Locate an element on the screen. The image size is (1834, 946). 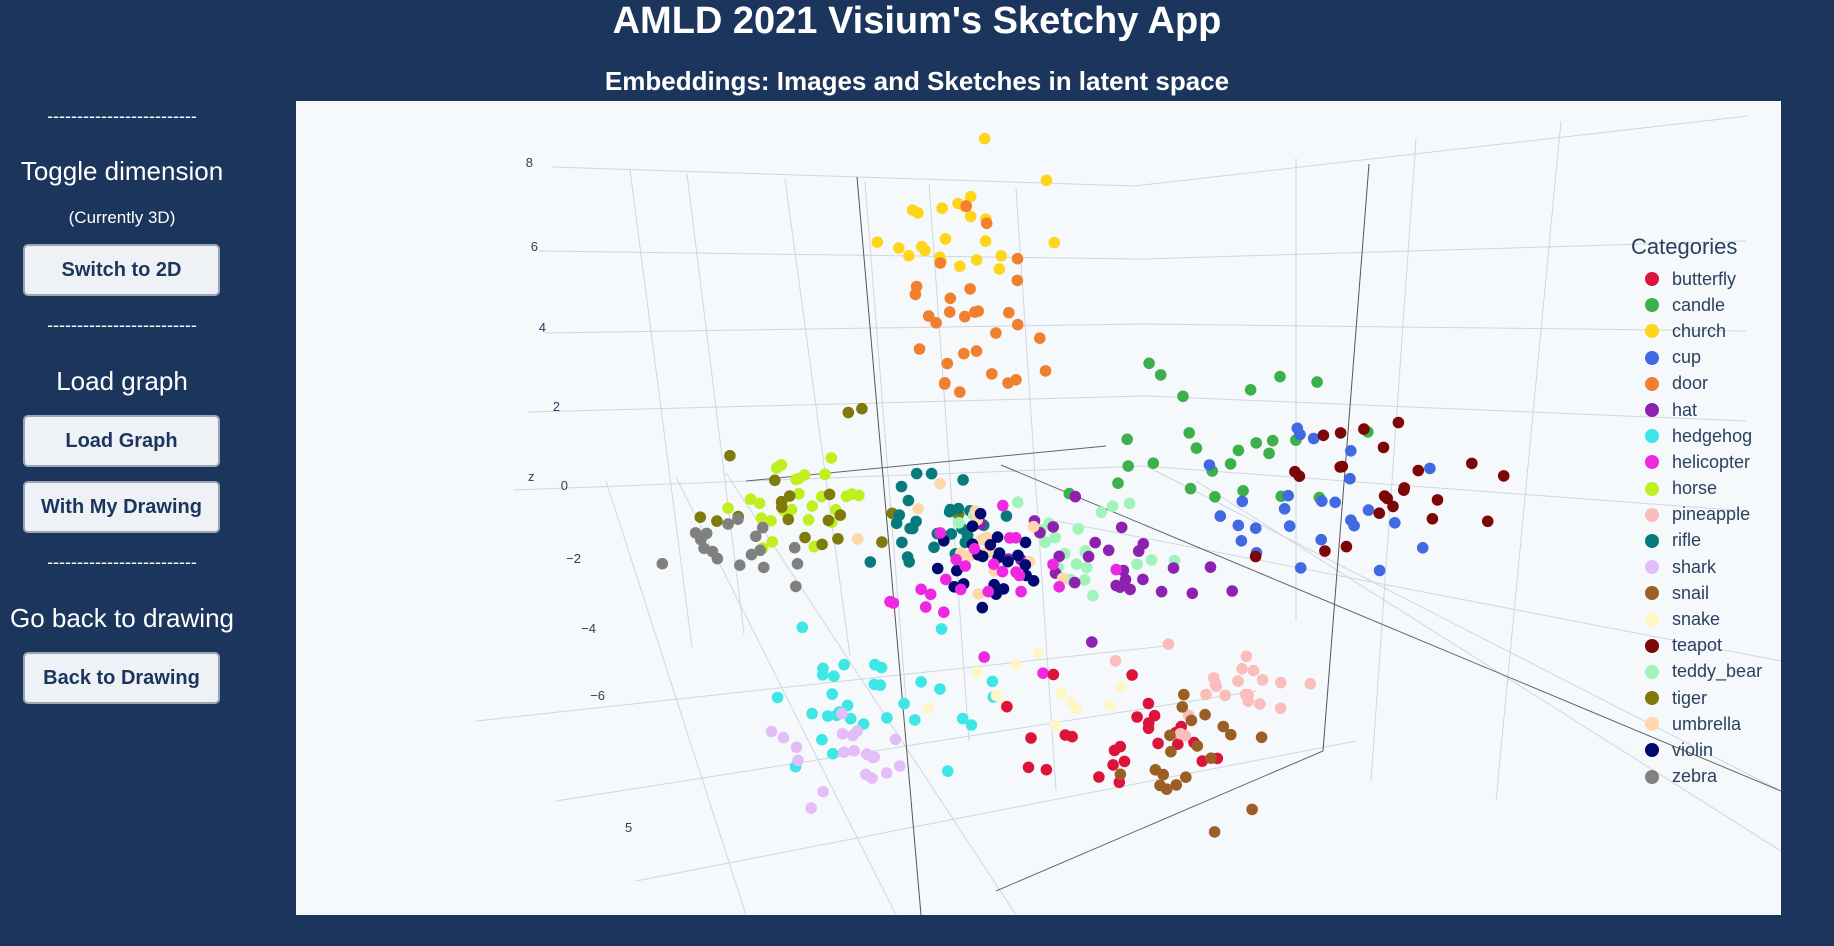
legend-item-pineapple: pineapple is located at coordinates (1704, 515).